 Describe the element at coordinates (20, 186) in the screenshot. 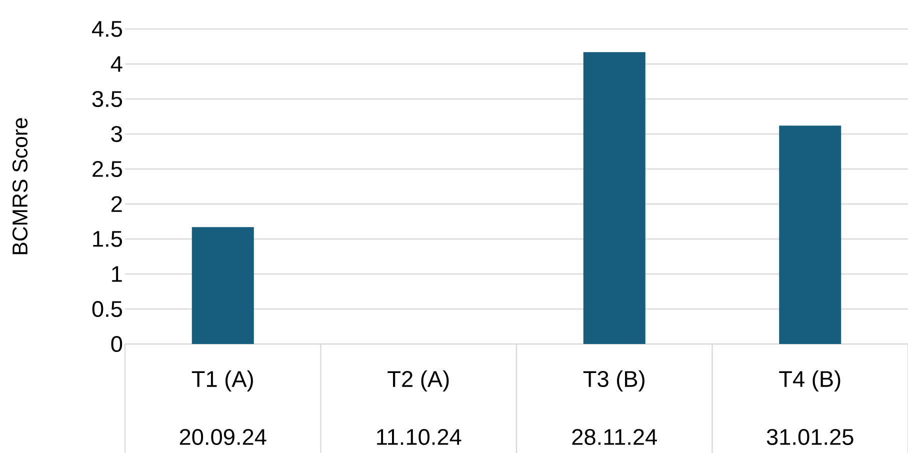

I see `y-axis-title: BCMRS Score` at that location.